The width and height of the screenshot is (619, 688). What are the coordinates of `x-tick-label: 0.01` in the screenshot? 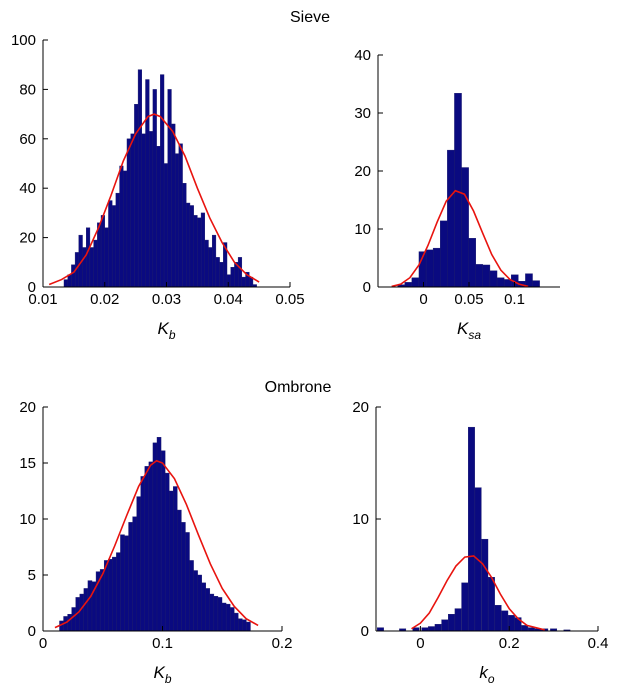 It's located at (42, 299).